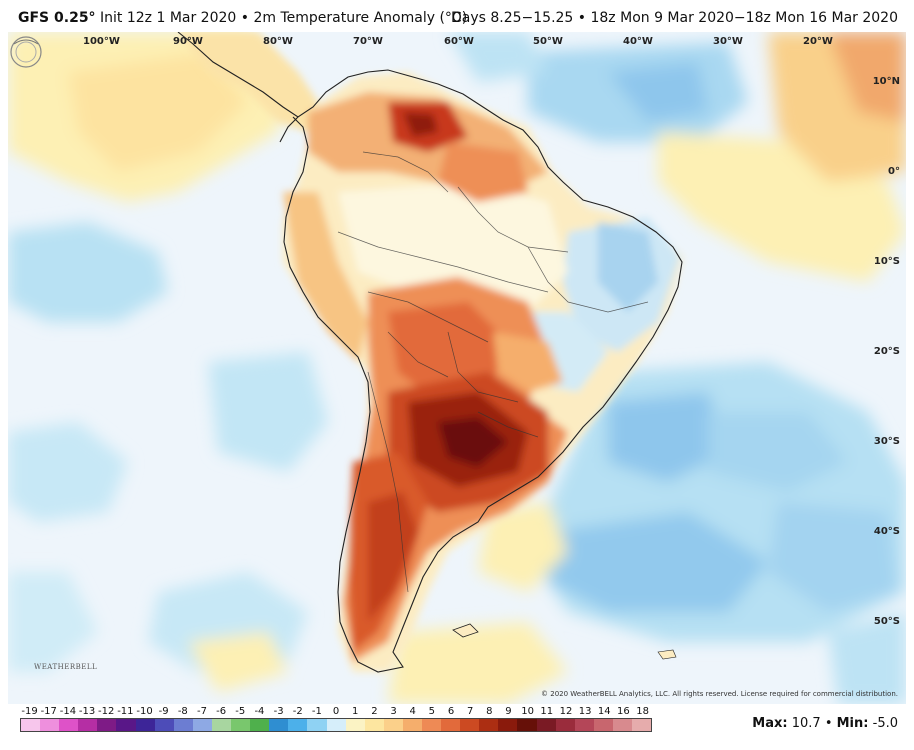 This screenshot has height=750, width=914. What do you see at coordinates (368, 41) in the screenshot?
I see `lon-label: 70°W` at bounding box center [368, 41].